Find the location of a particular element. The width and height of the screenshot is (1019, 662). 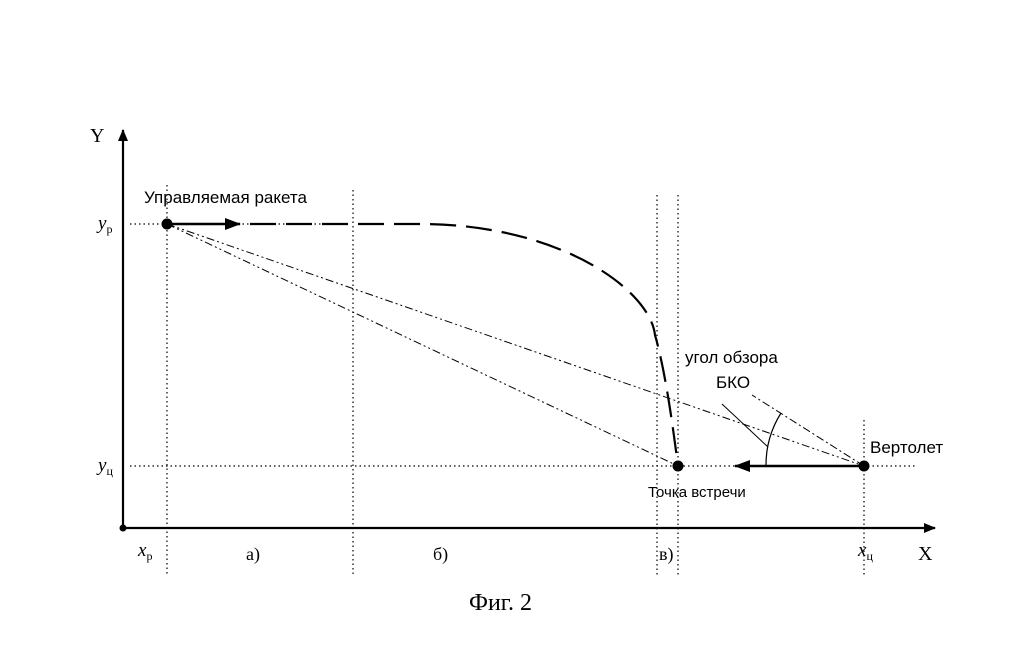

view-angle-label-line2: БКО is located at coordinates (733, 382).